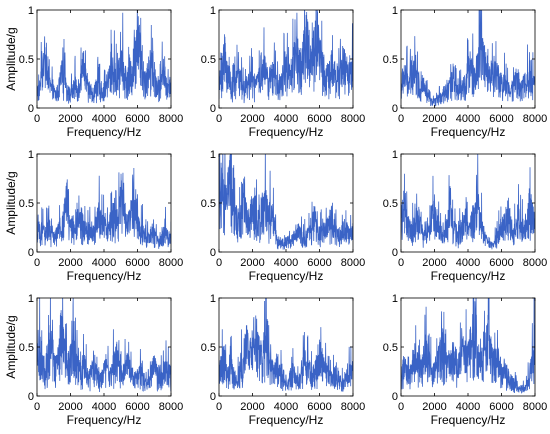  I want to click on subplot-9: 0 2000 4000 6000 8000 0 0.5 1 Frequency/Hz, so click(465, 360).